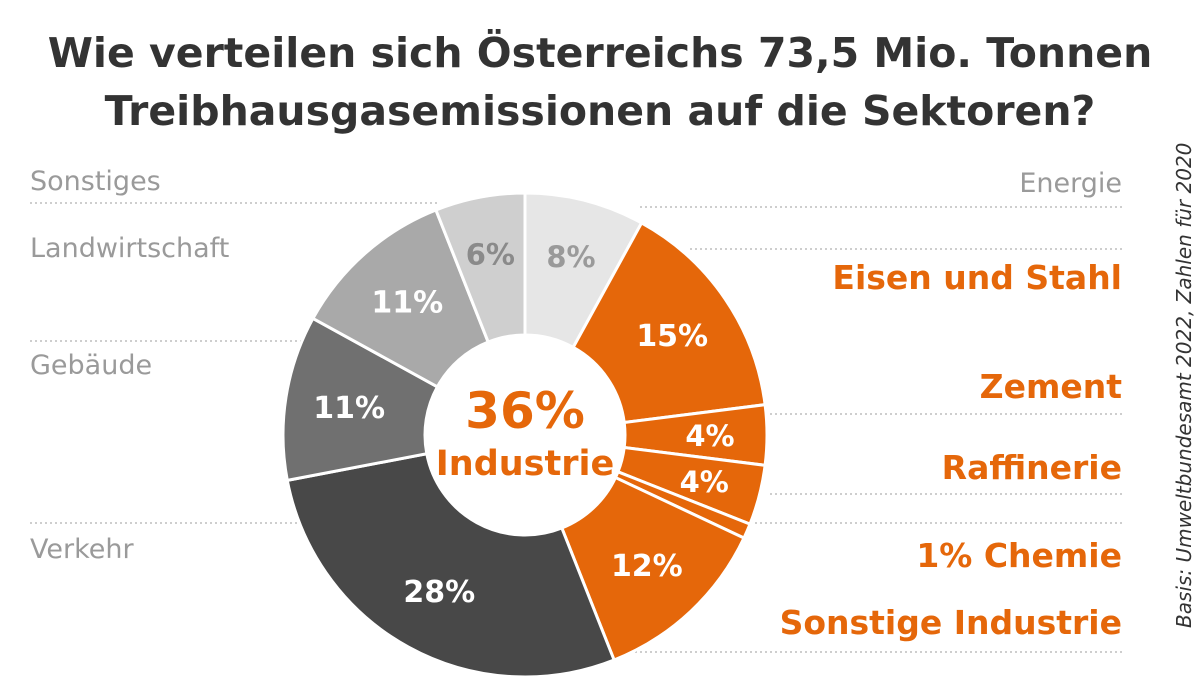 The image size is (1200, 685). I want to click on legend-label-chemie: 1% Chemie, so click(1019, 555).